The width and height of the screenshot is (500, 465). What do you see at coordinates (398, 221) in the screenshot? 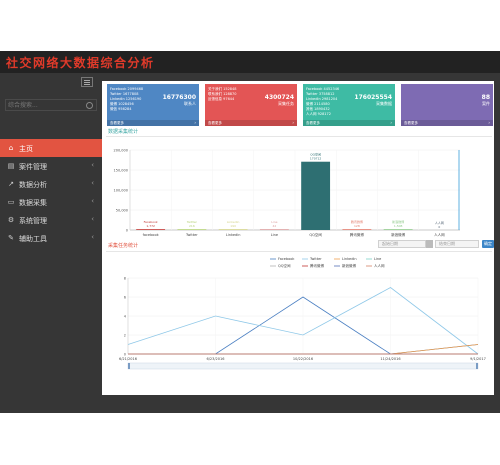
I see `bar-value-label: 新浪微博` at bounding box center [398, 221].